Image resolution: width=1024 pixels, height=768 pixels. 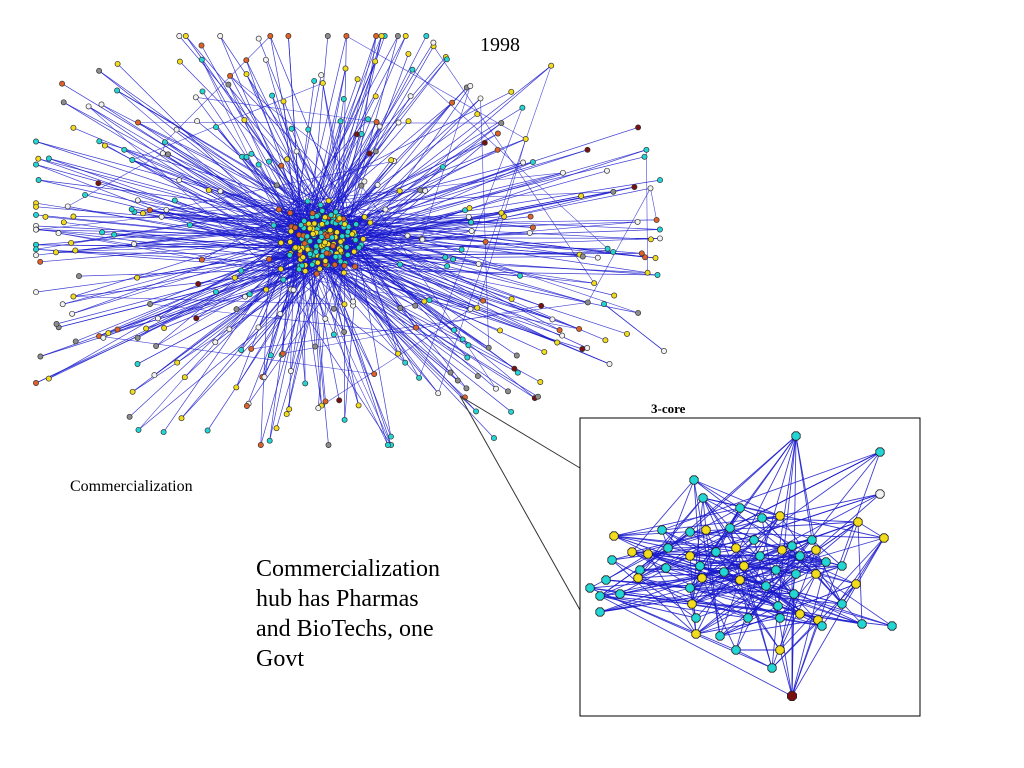 I want to click on inset-title: 3-core, so click(x=668, y=408).